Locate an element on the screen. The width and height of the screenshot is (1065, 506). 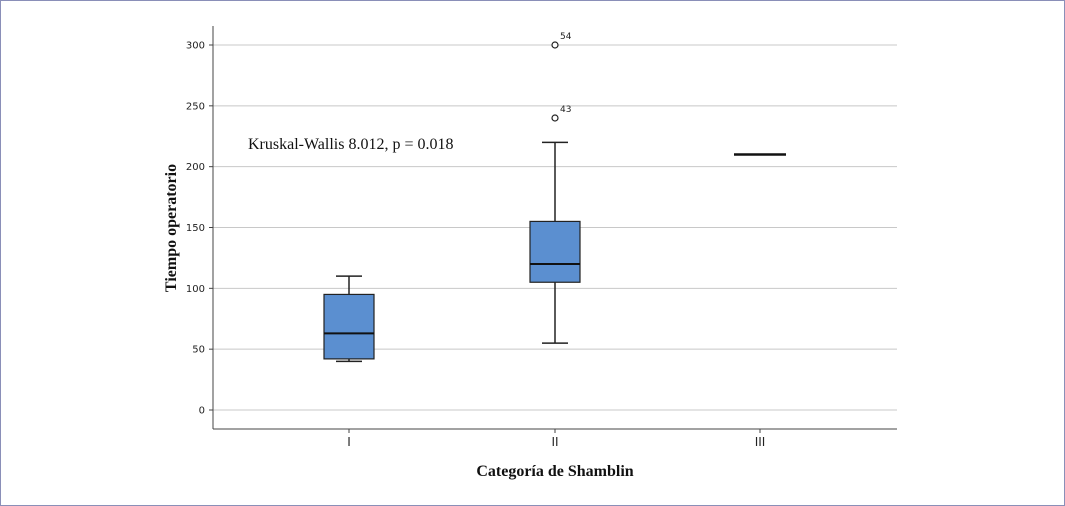
y-tick-label-300: 300 is located at coordinates (195, 46).